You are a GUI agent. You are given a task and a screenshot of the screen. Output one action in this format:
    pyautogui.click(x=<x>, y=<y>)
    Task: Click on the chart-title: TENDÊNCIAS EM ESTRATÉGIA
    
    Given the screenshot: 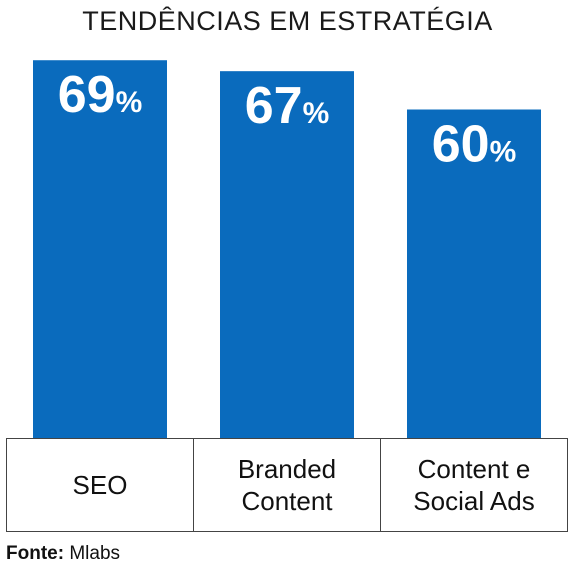 What is the action you would take?
    pyautogui.click(x=287, y=21)
    